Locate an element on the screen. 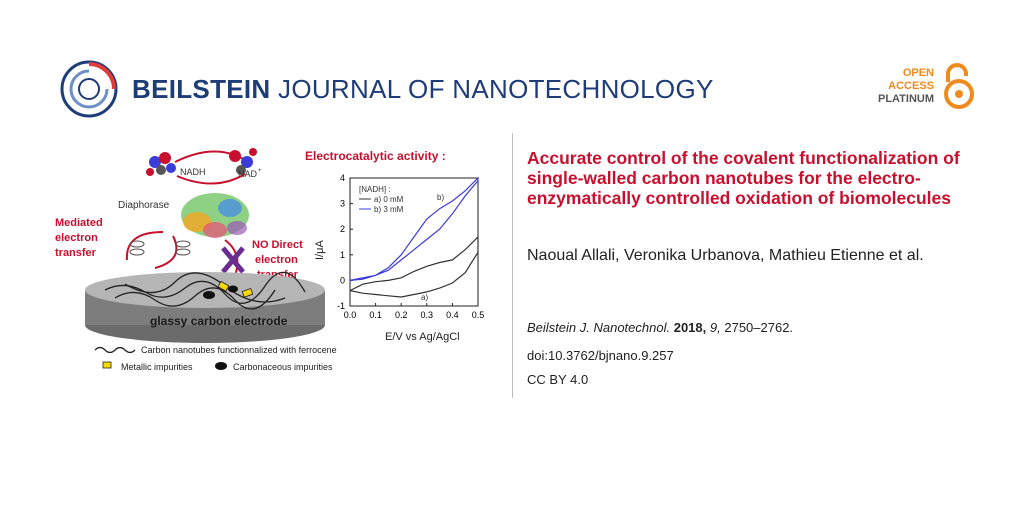 The image size is (1024, 512). mediated-line3: transfer is located at coordinates (76, 253).